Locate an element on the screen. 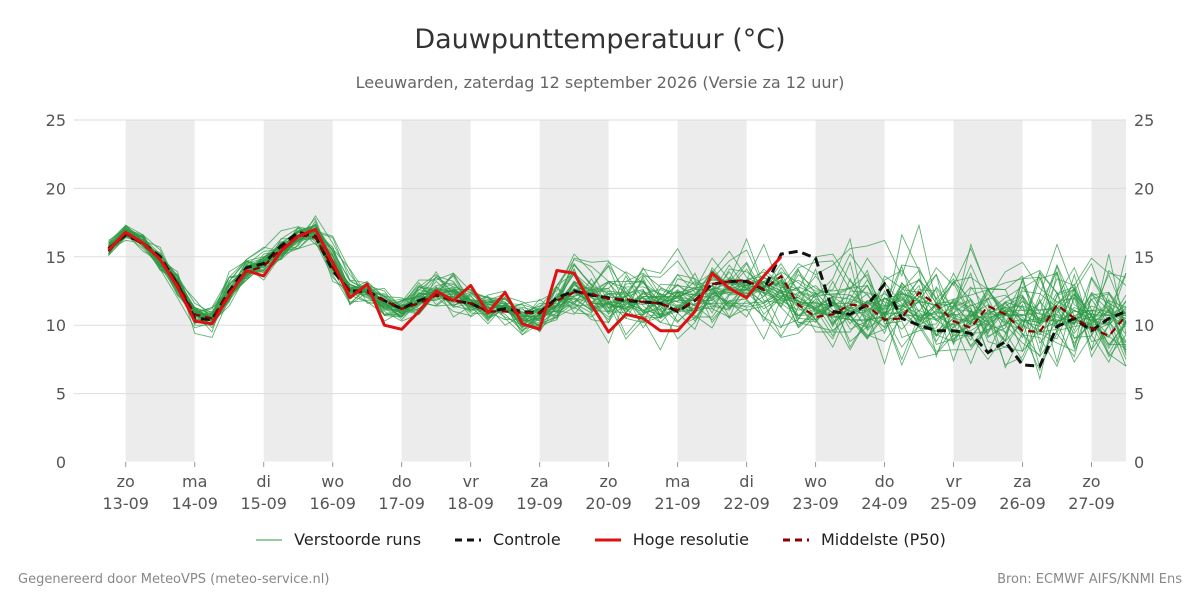 This screenshot has height=600, width=1200. legend-item-median: Middelste (P50) is located at coordinates (863, 539).